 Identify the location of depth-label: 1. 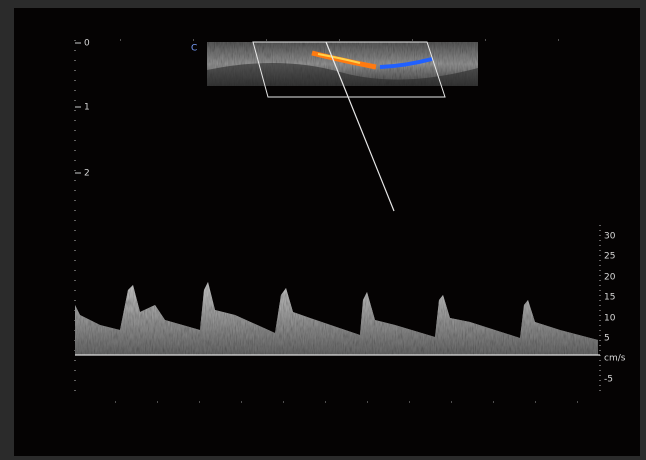
(87, 108).